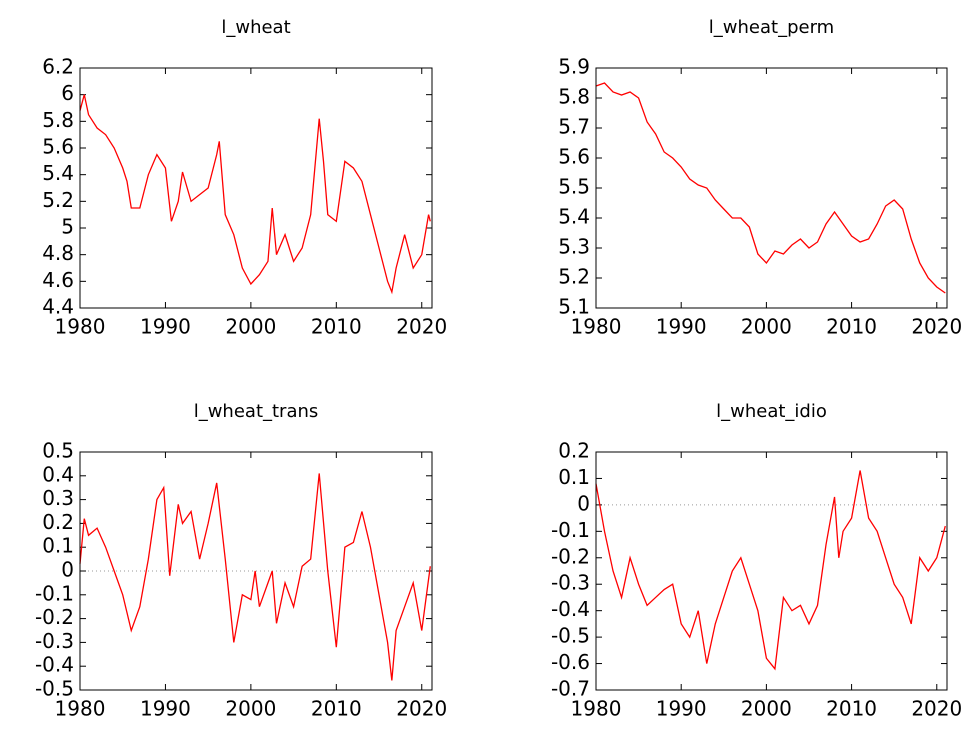  I want to click on y-tick-label: 4.8, so click(58, 253).